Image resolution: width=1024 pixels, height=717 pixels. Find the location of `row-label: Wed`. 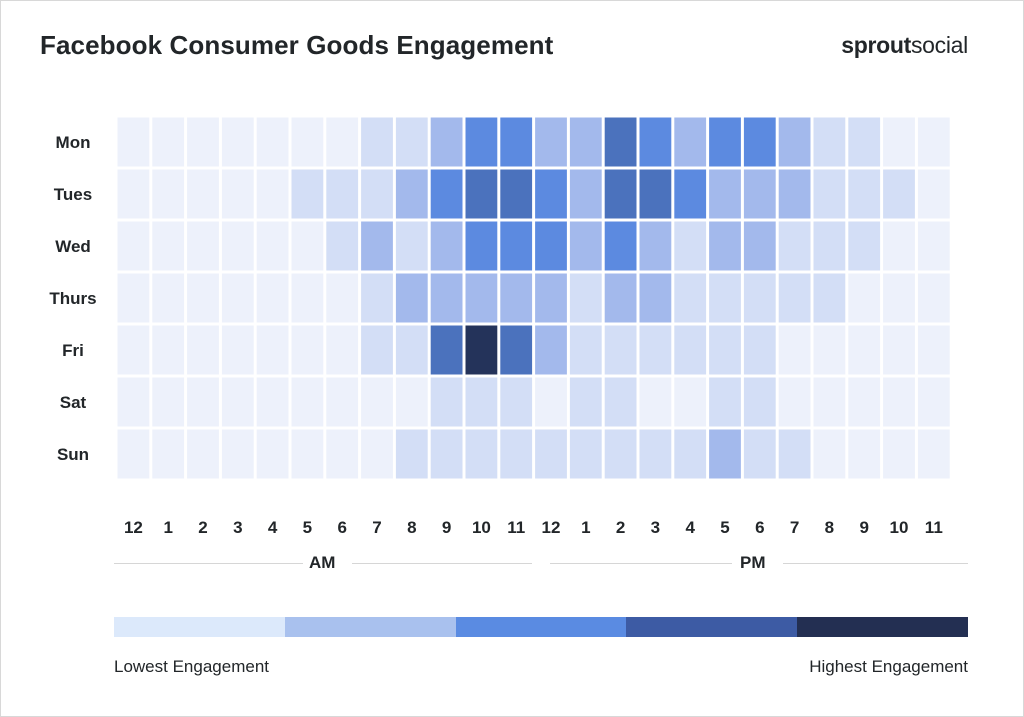

row-label: Wed is located at coordinates (73, 246).